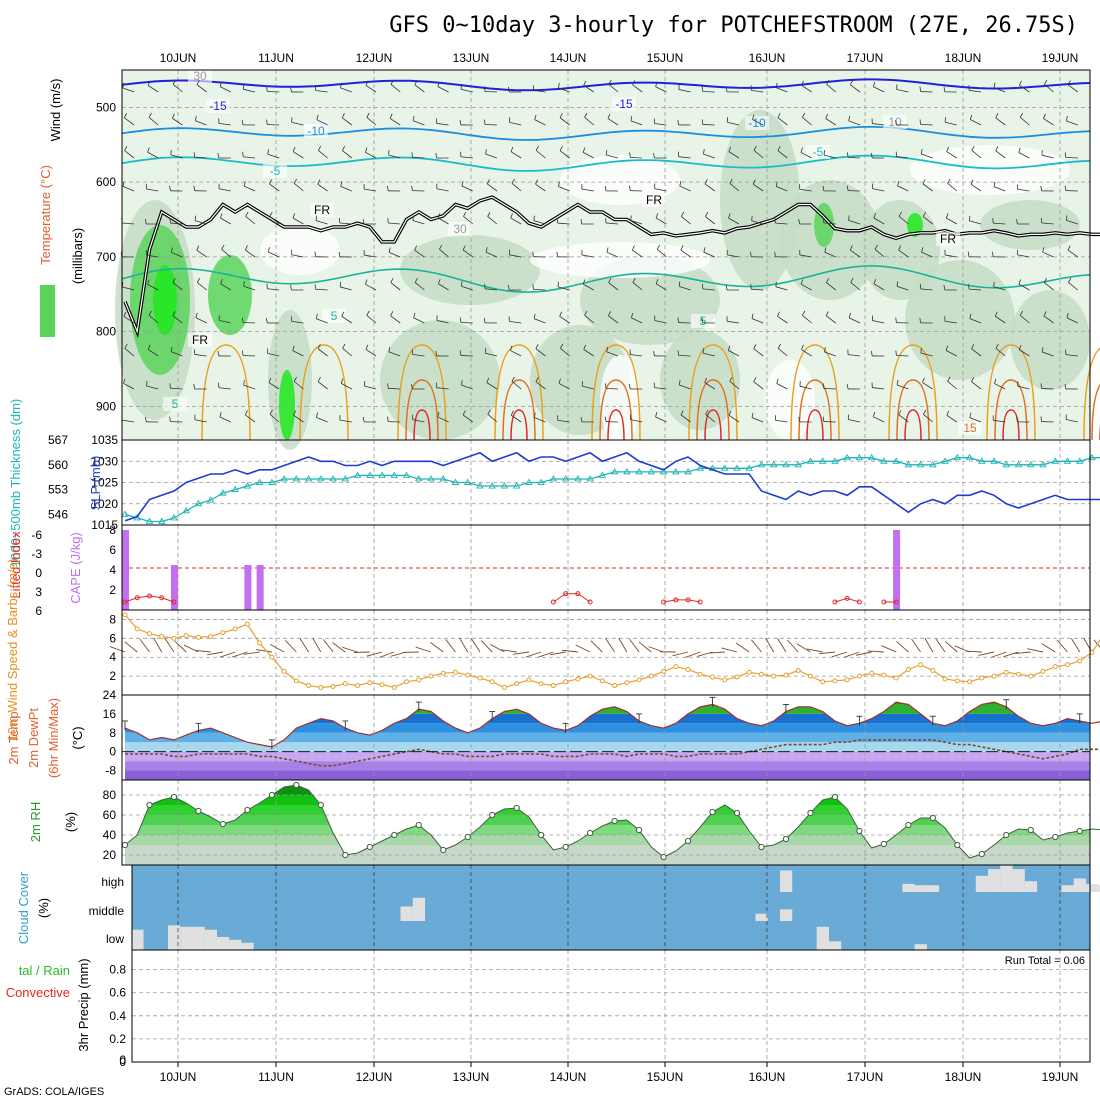  Describe the element at coordinates (665, 1077) in the screenshot. I see `bottom-date-label: 15JUN` at that location.